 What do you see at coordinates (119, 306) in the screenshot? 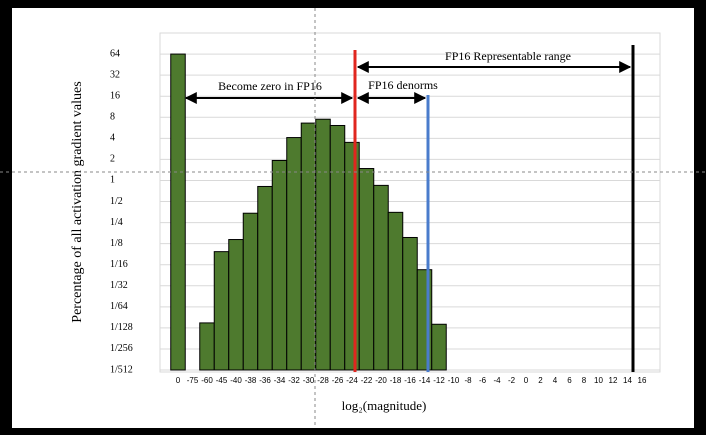
I see `y-tick-label: 1/64` at bounding box center [119, 306].